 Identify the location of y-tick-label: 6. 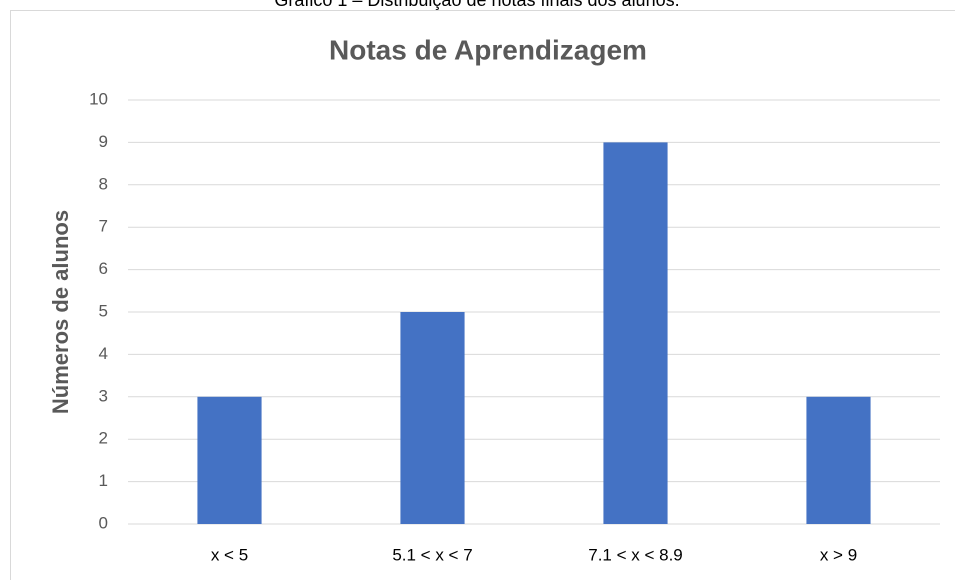
(103, 268).